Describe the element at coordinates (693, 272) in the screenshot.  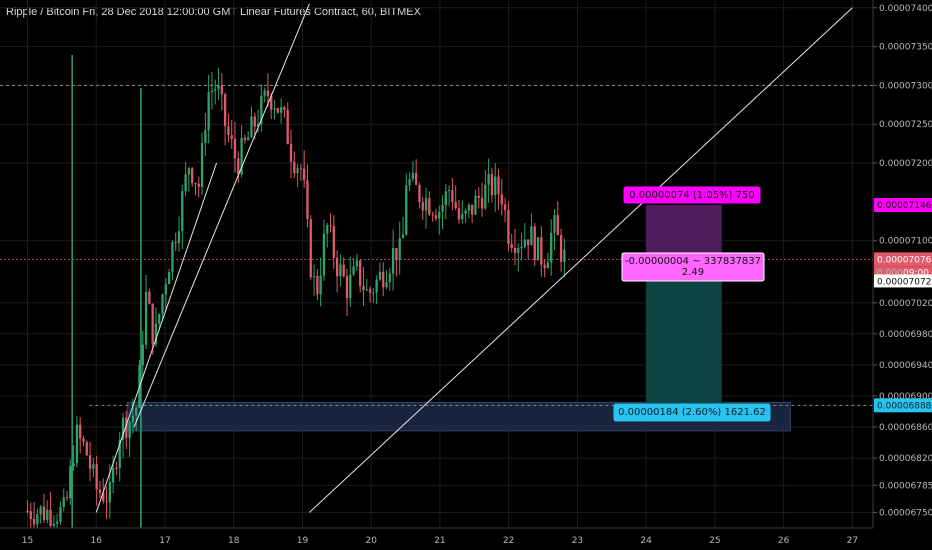
I see `entry-label-text: 2.49` at that location.